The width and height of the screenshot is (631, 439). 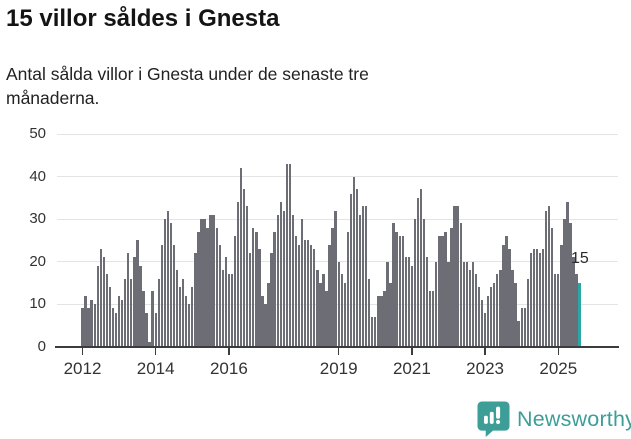 I want to click on x-axis-line, so click(x=337, y=346).